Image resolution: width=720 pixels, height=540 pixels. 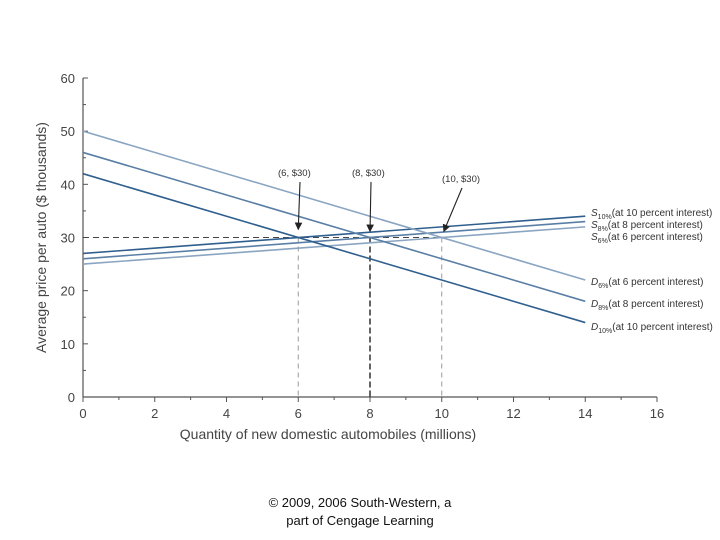 What do you see at coordinates (647, 283) in the screenshot?
I see `demand-label-6pct: D6%(at 6 percent interest)` at bounding box center [647, 283].